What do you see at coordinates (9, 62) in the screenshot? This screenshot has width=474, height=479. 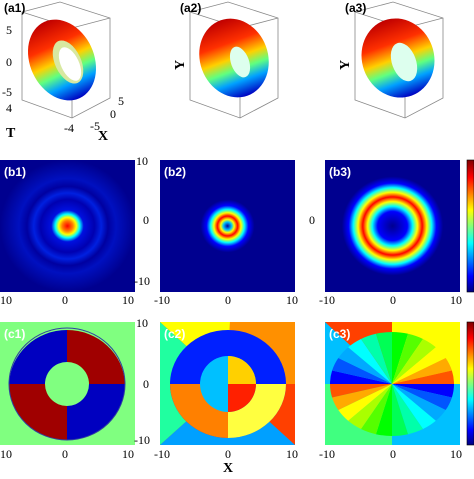 I see `z-tick: 0` at bounding box center [9, 62].